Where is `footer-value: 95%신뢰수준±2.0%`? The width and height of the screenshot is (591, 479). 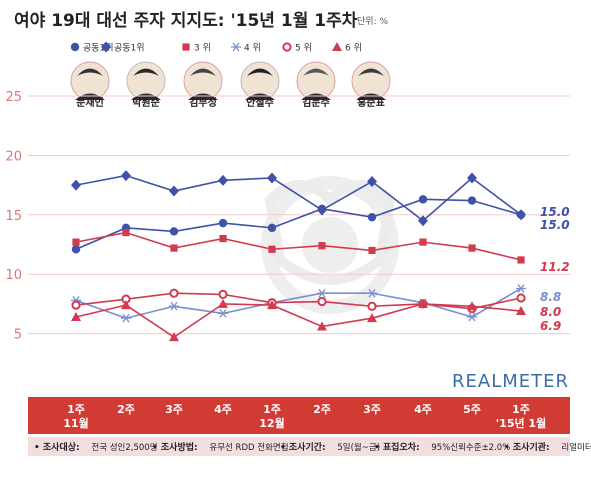
footer-value: 95%신뢰수준±2.0% is located at coordinates (470, 448).